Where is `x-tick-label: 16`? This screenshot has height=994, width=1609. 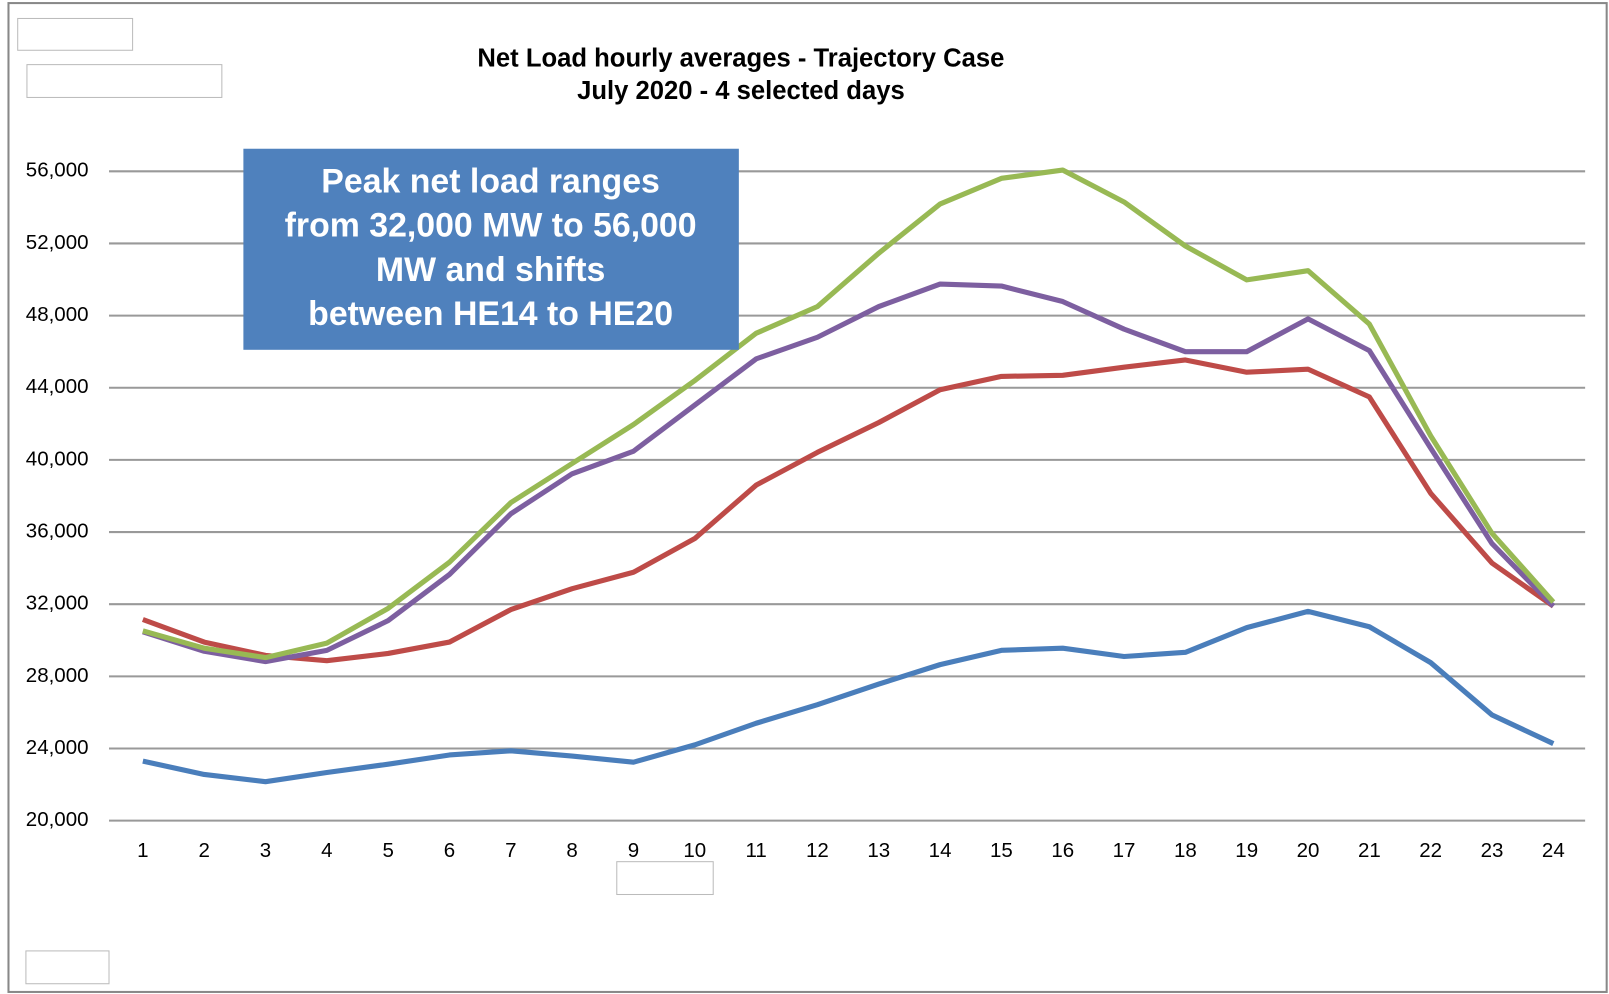
x-tick-label: 16 is located at coordinates (1062, 850).